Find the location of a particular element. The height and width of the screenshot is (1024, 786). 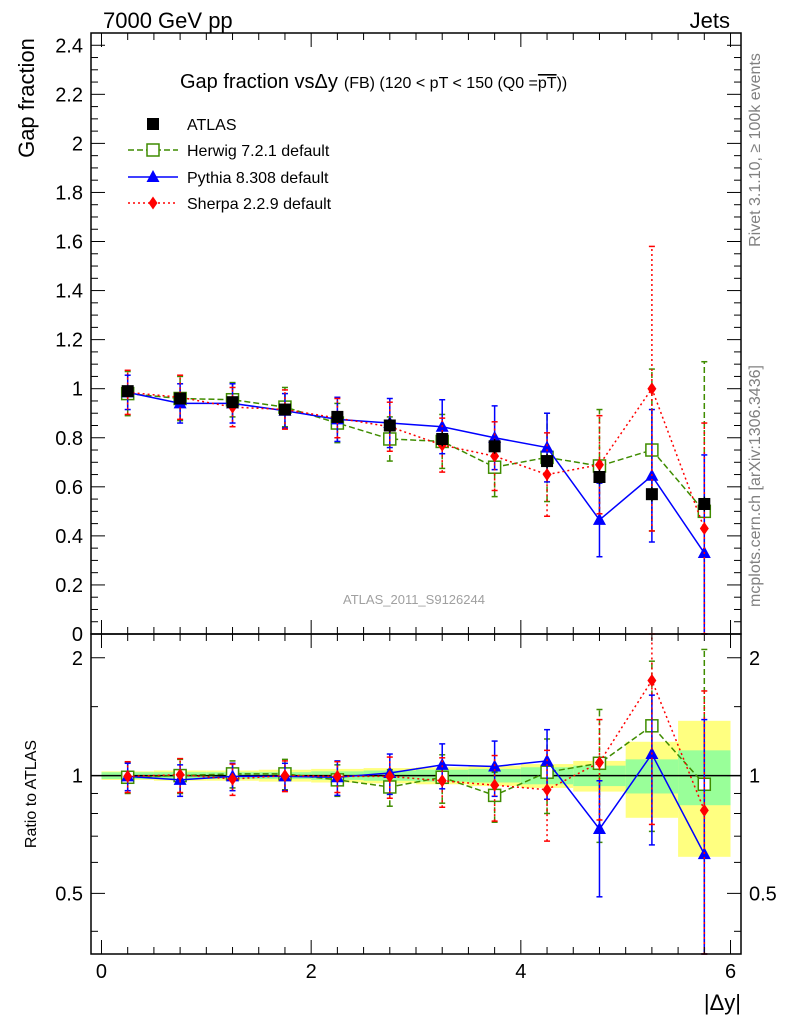

chart-title-overline: pT is located at coordinates (547, 83).